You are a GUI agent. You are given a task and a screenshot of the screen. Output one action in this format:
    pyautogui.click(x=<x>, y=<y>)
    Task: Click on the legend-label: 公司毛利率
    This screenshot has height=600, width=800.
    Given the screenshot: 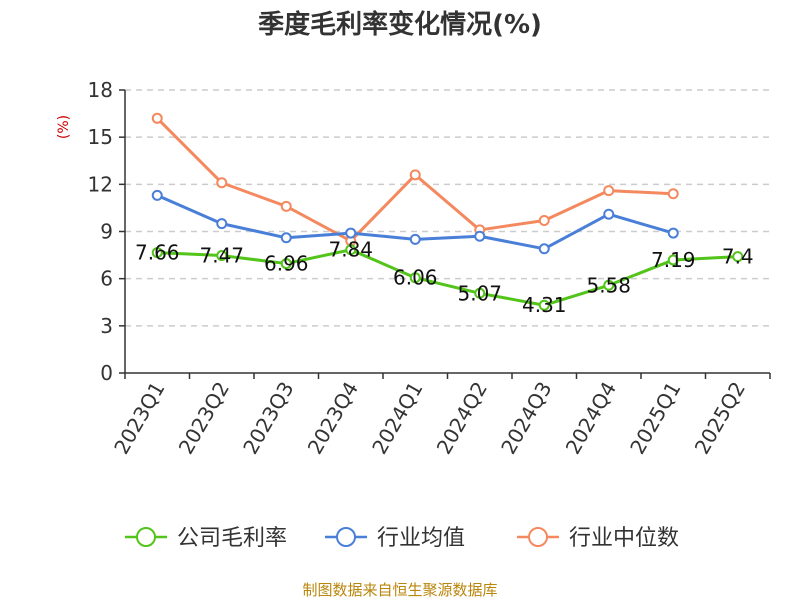 What is the action you would take?
    pyautogui.click(x=232, y=538)
    